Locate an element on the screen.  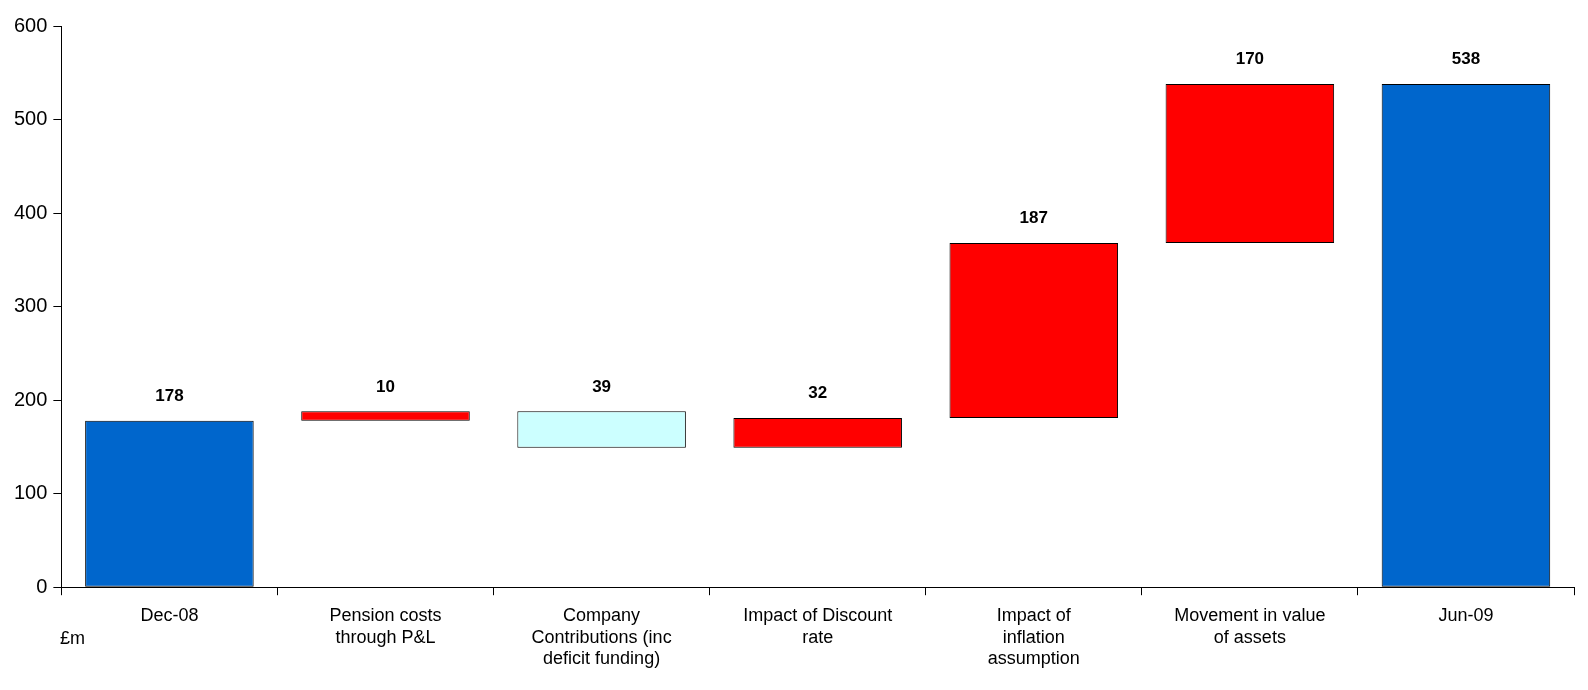
data-label: 178 is located at coordinates (169, 395).